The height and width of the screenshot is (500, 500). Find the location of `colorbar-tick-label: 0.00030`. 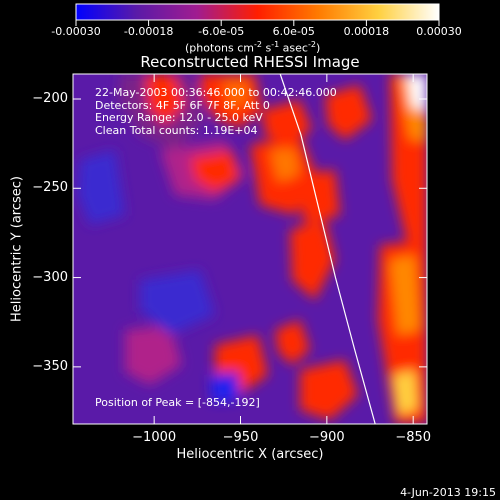

colorbar-tick-label: 0.00030 is located at coordinates (439, 31).